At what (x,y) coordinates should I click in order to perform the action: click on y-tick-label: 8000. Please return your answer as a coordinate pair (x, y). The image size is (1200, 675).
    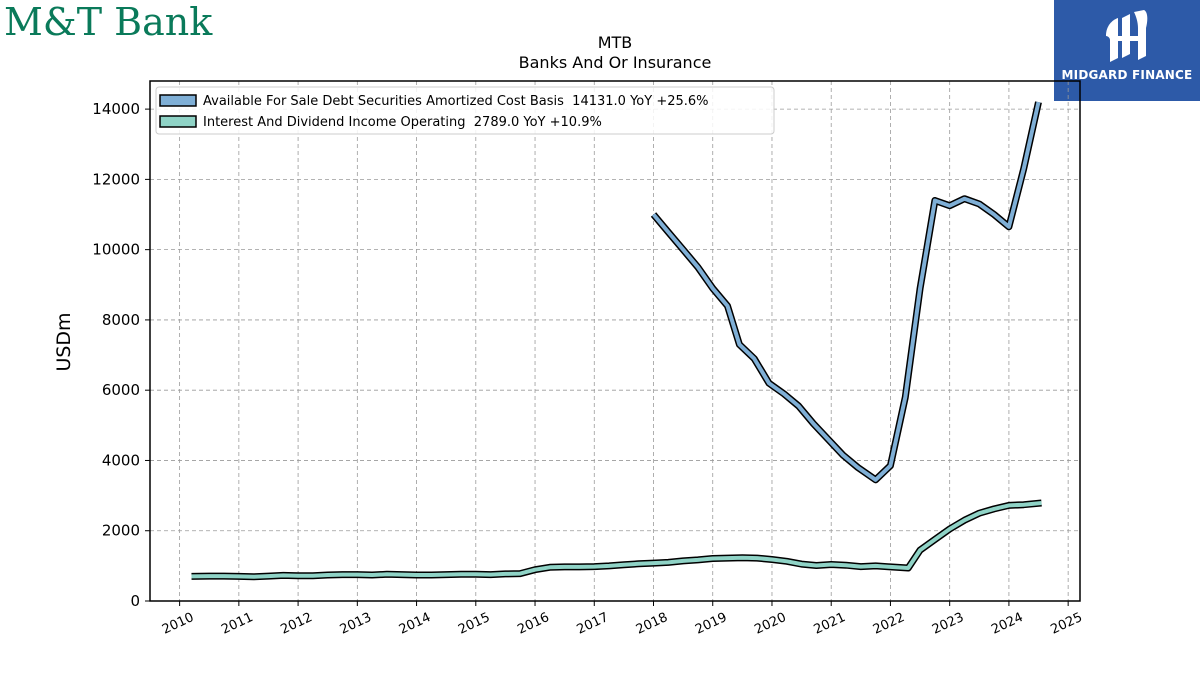
    Looking at the image, I should click on (121, 320).